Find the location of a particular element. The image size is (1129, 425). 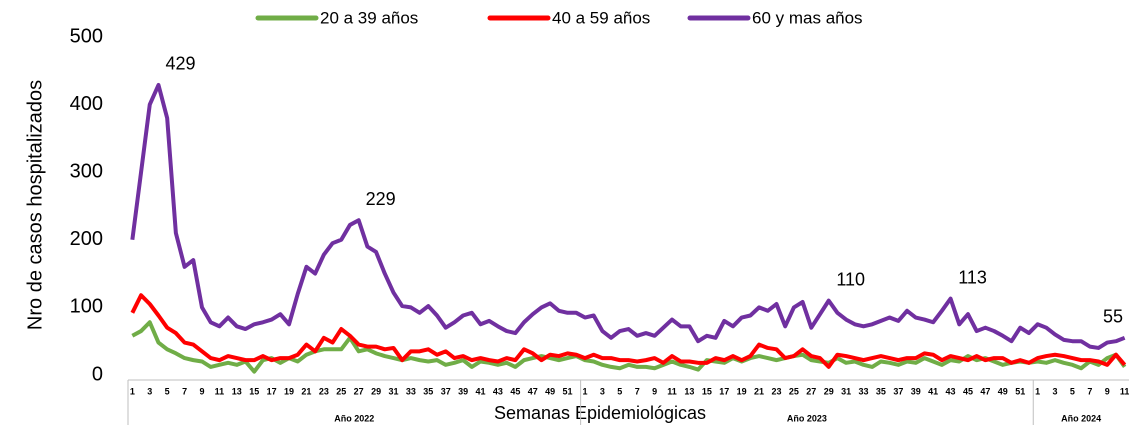

series-line is located at coordinates (629, 347).